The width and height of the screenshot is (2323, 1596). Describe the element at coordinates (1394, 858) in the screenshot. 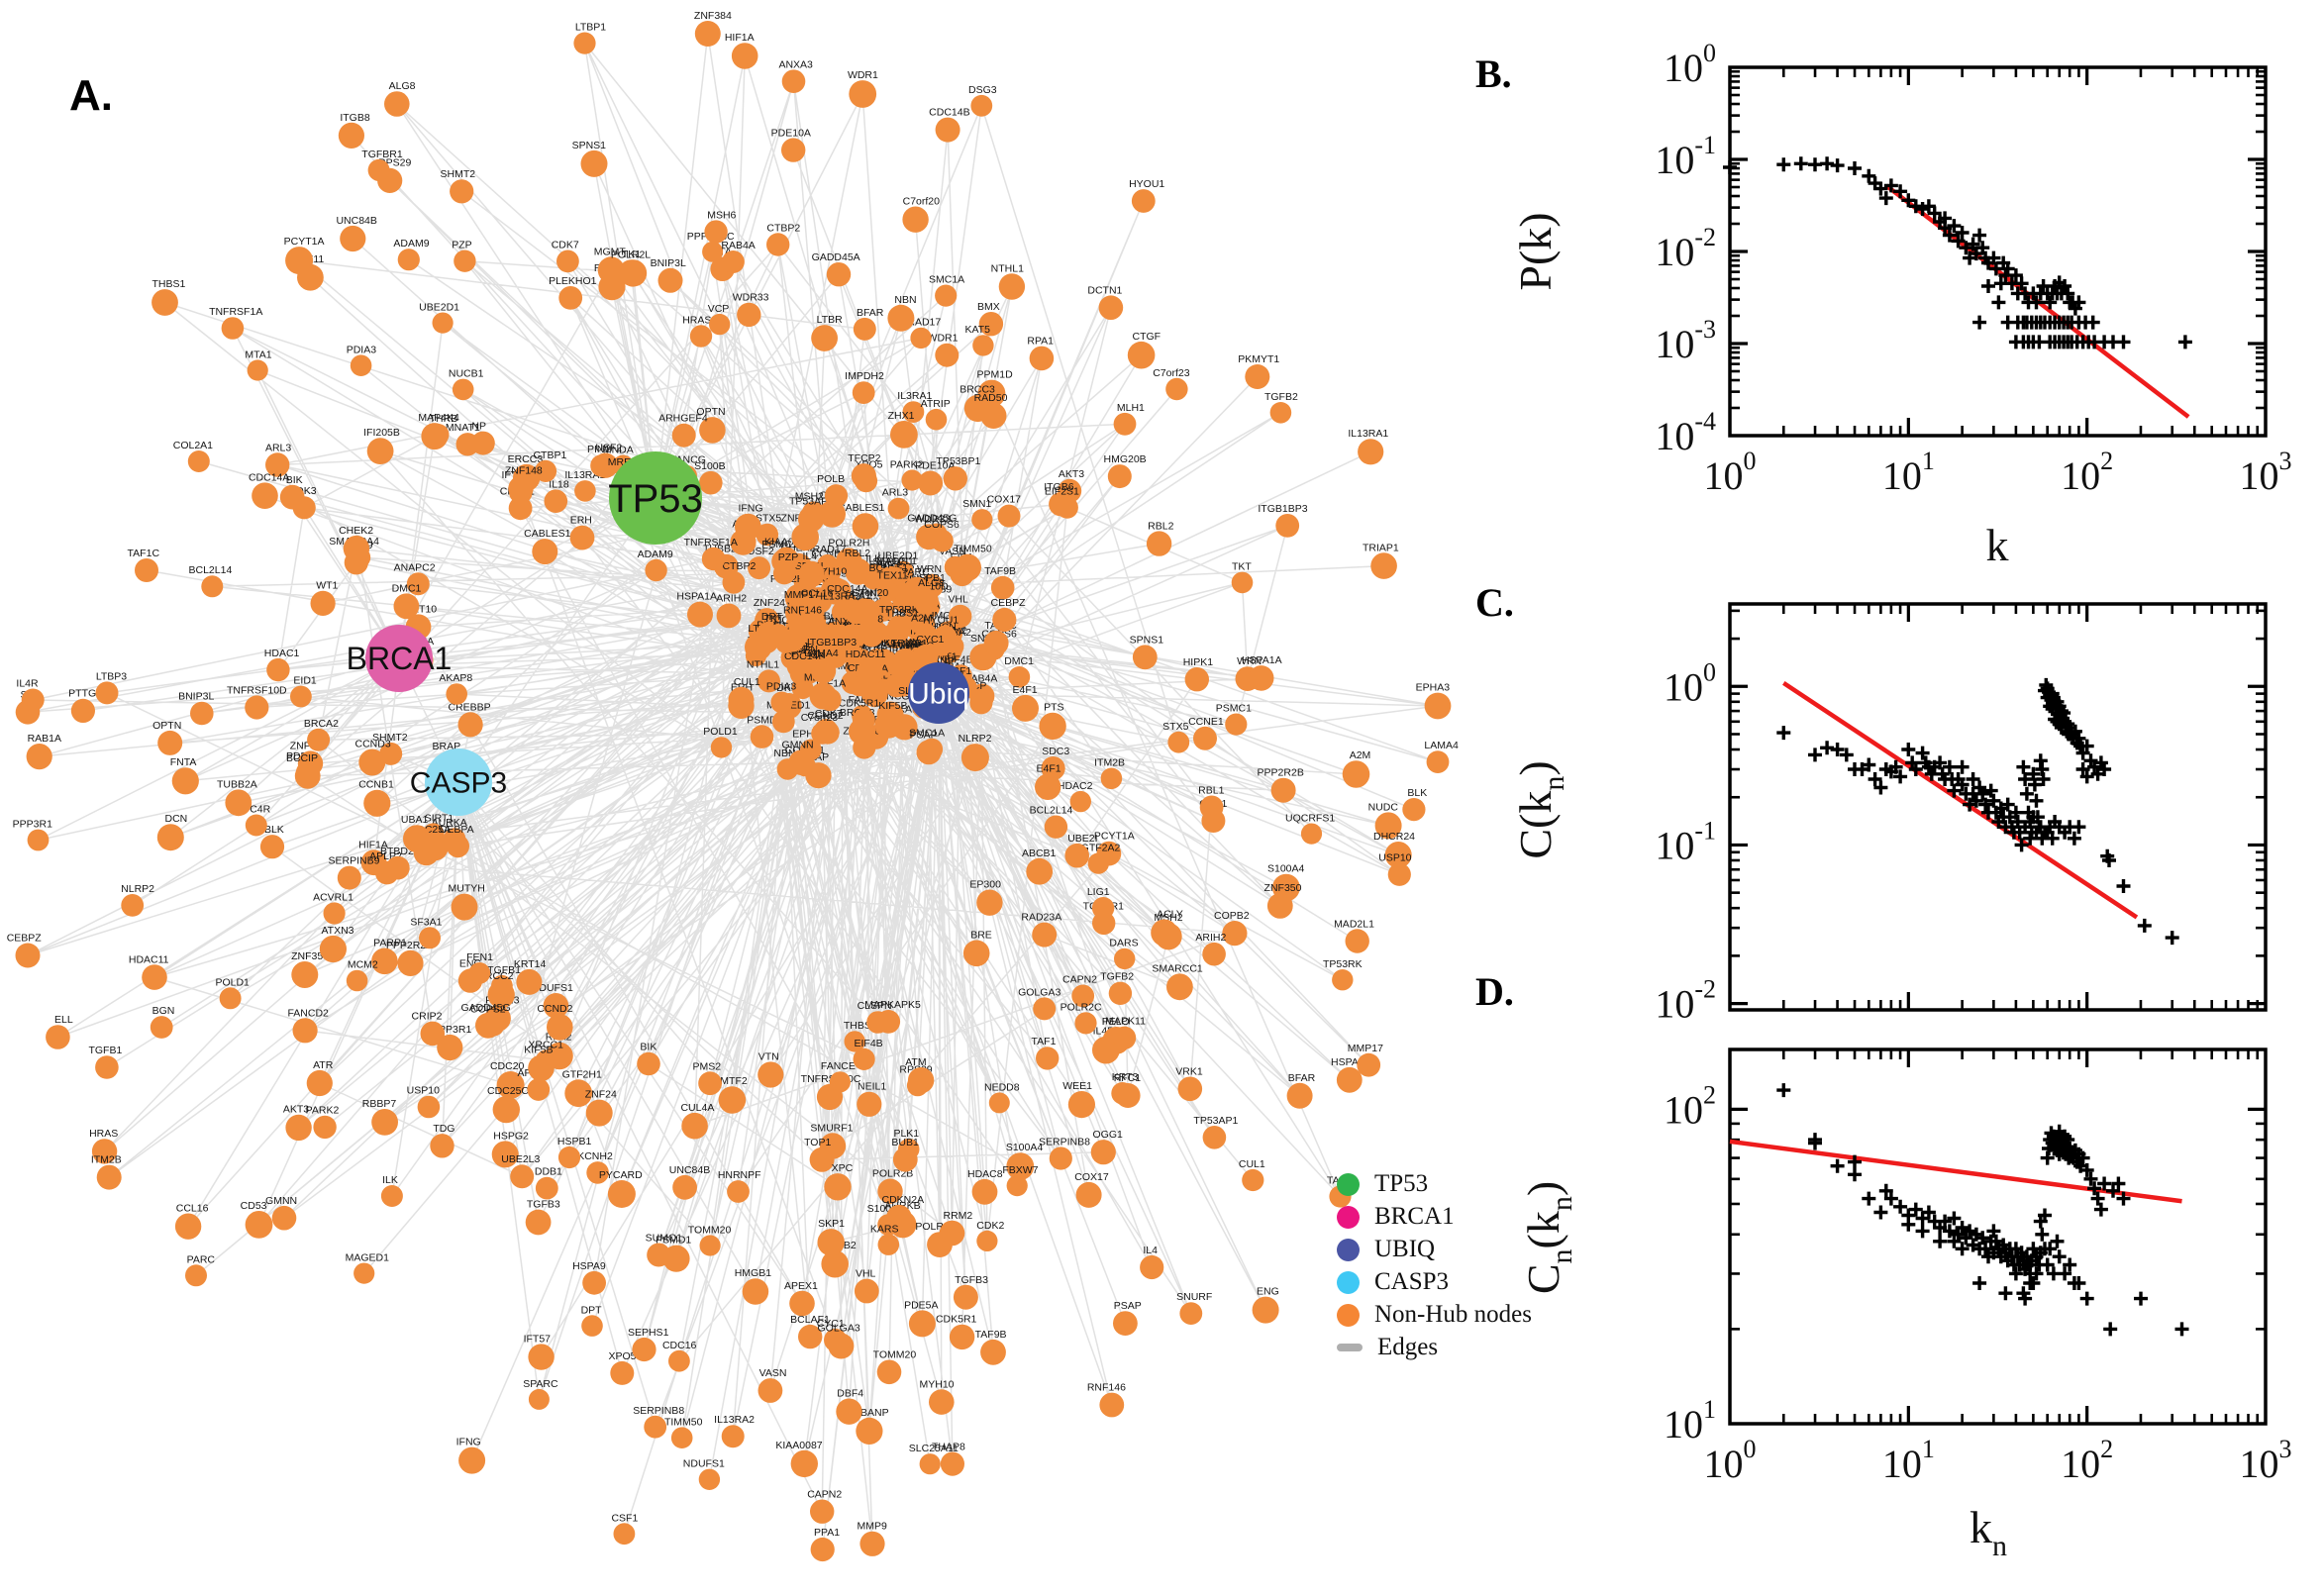

I see `gene-node-label: USP10` at that location.